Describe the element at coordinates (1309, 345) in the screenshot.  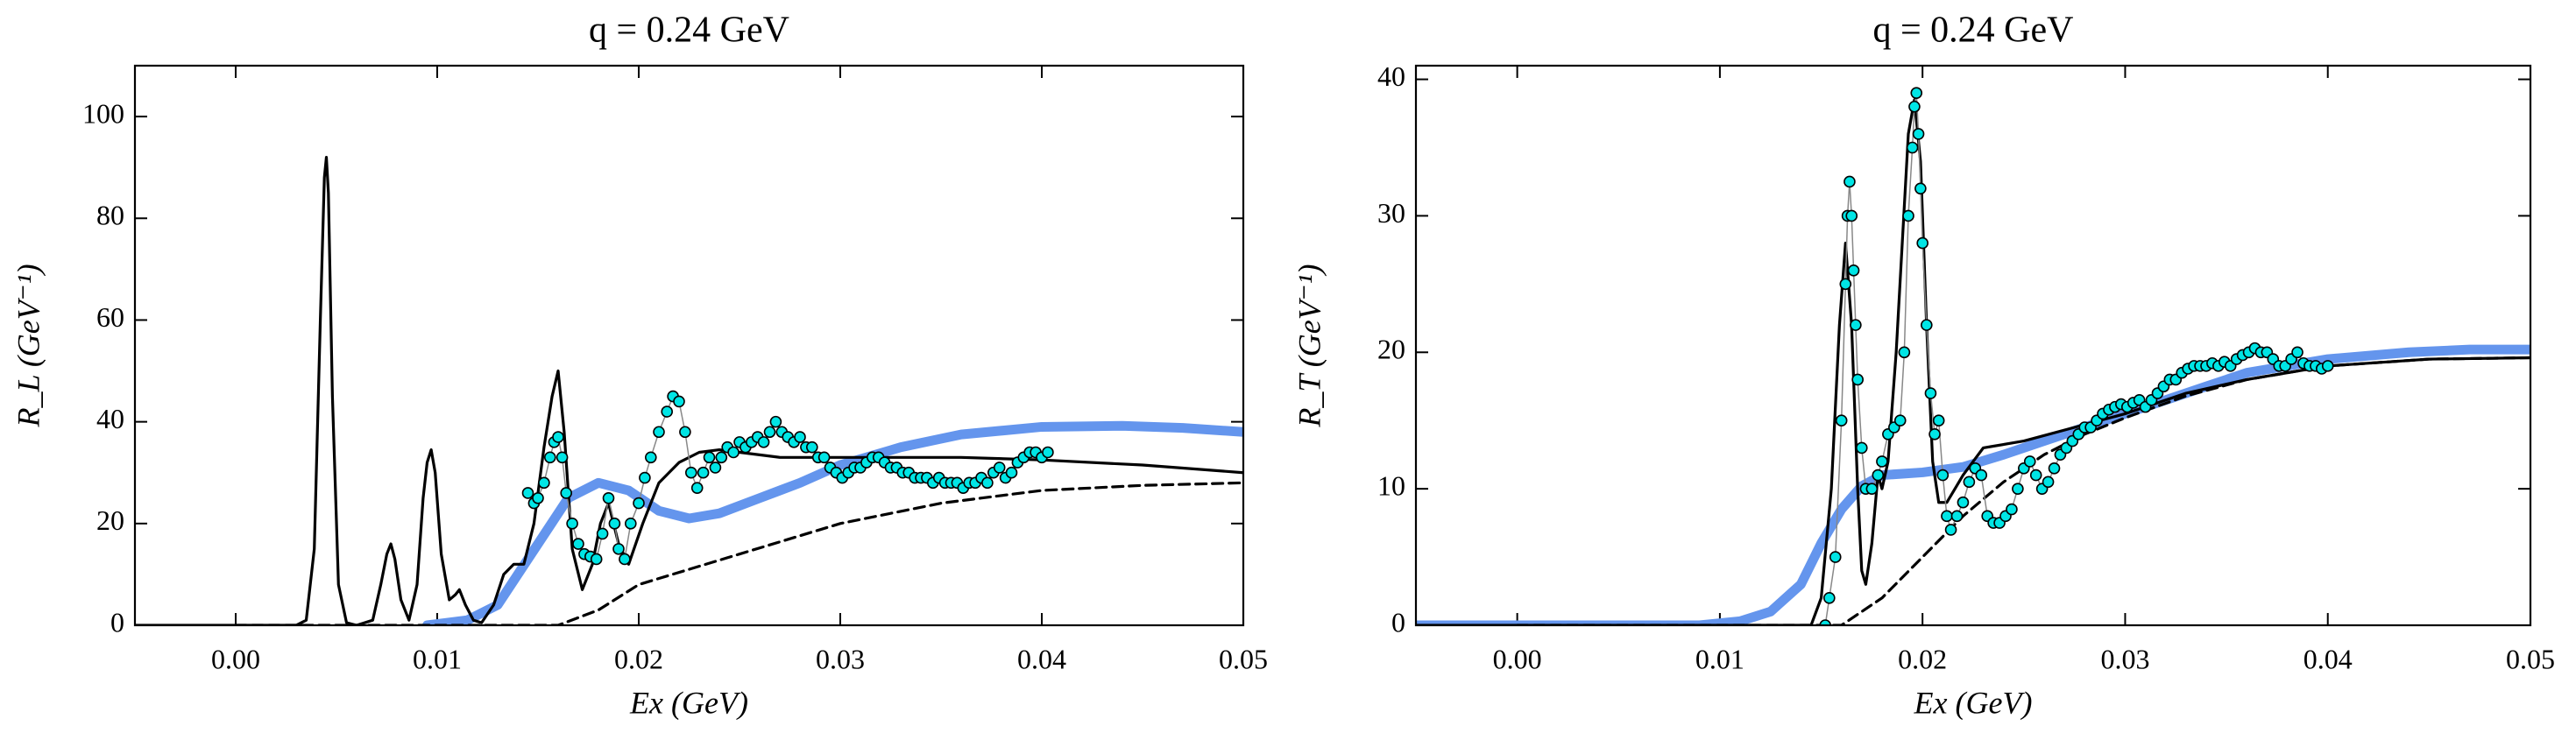
I see `y-axis-label: R_T (GeV⁻¹)` at that location.